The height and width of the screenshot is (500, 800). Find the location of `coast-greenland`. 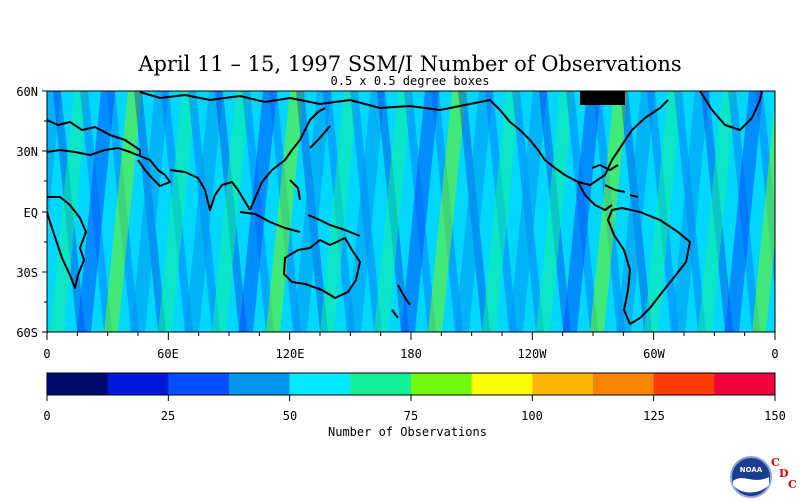

coast-greenland is located at coordinates (731, 111).